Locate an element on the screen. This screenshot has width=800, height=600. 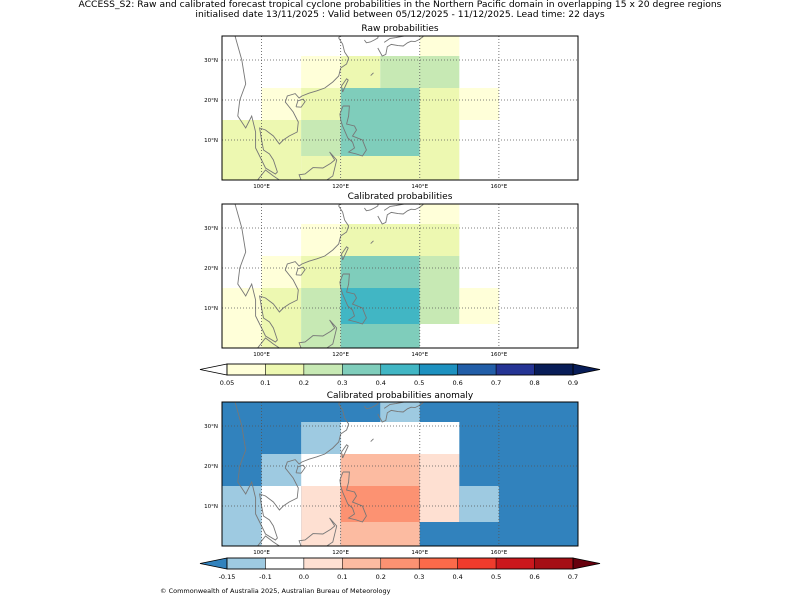
colorbar-probability: 0.05 0.1 0.2 0.3 0.4 0.5 0.6 0.7 0.8 0.9 is located at coordinates (400, 375).